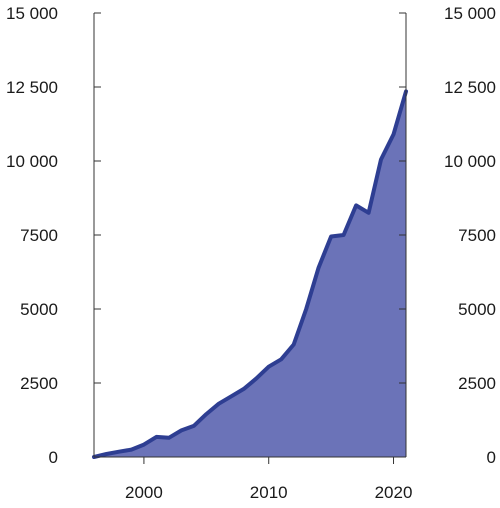  Describe the element at coordinates (144, 492) in the screenshot. I see `x-tick-label: 2000` at that location.